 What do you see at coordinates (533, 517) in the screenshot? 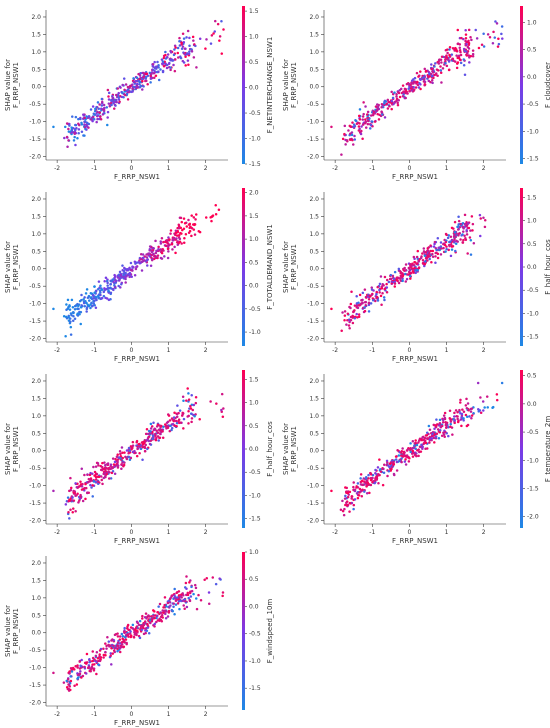
I see `colorbar-tick-label: -2.0` at bounding box center [533, 517].